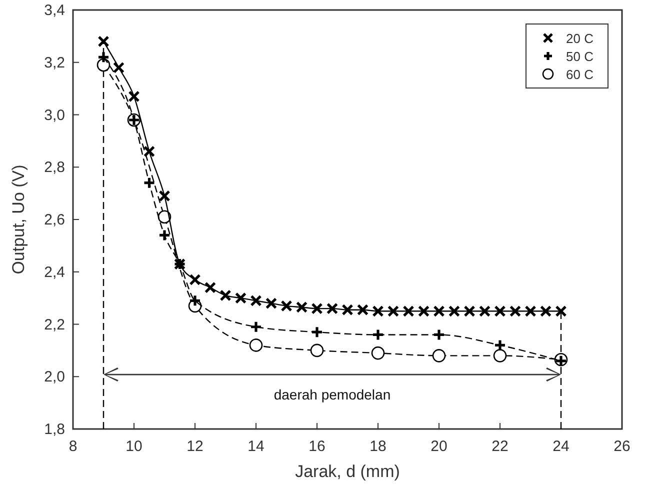 This screenshot has width=653, height=485. Describe the element at coordinates (439, 446) in the screenshot. I see `x-tick-label: 20` at that location.